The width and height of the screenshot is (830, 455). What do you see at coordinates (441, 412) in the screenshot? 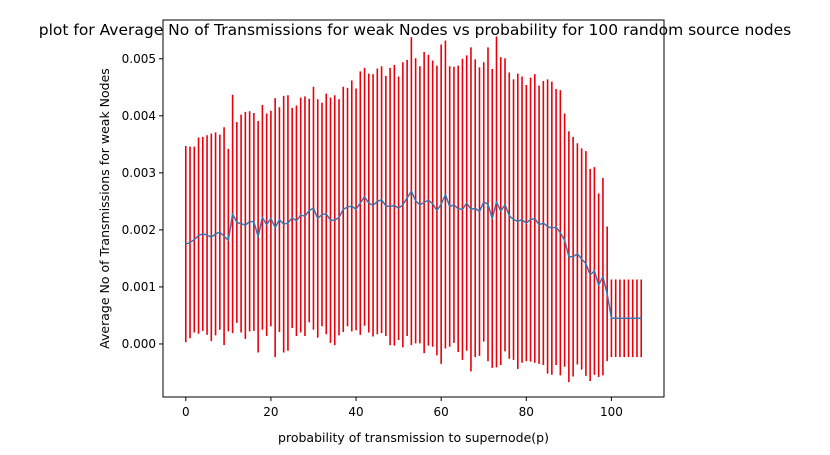
I see `x-tick-label: 60` at bounding box center [441, 412].